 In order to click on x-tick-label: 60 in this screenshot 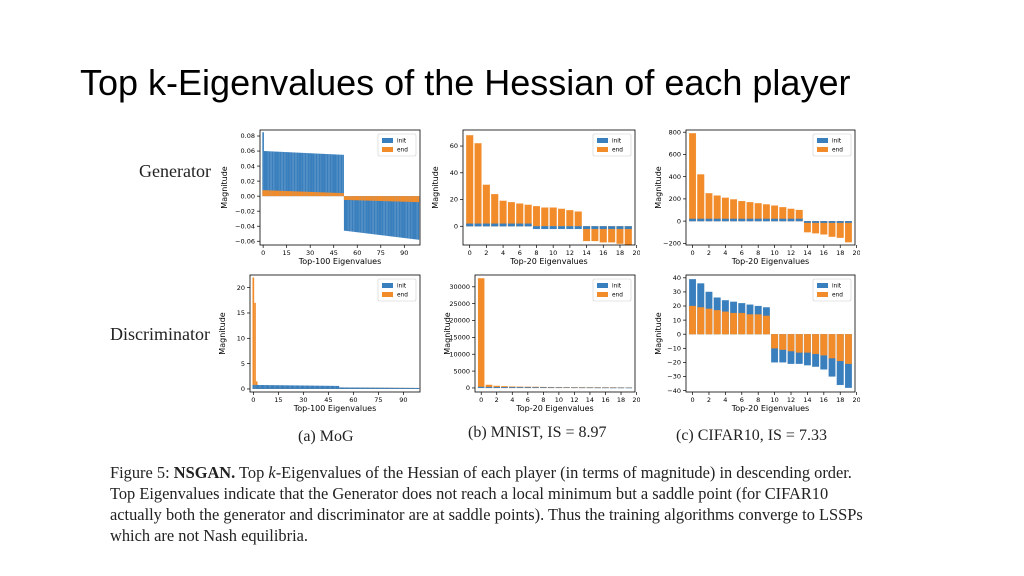, I will do `click(357, 253)`.